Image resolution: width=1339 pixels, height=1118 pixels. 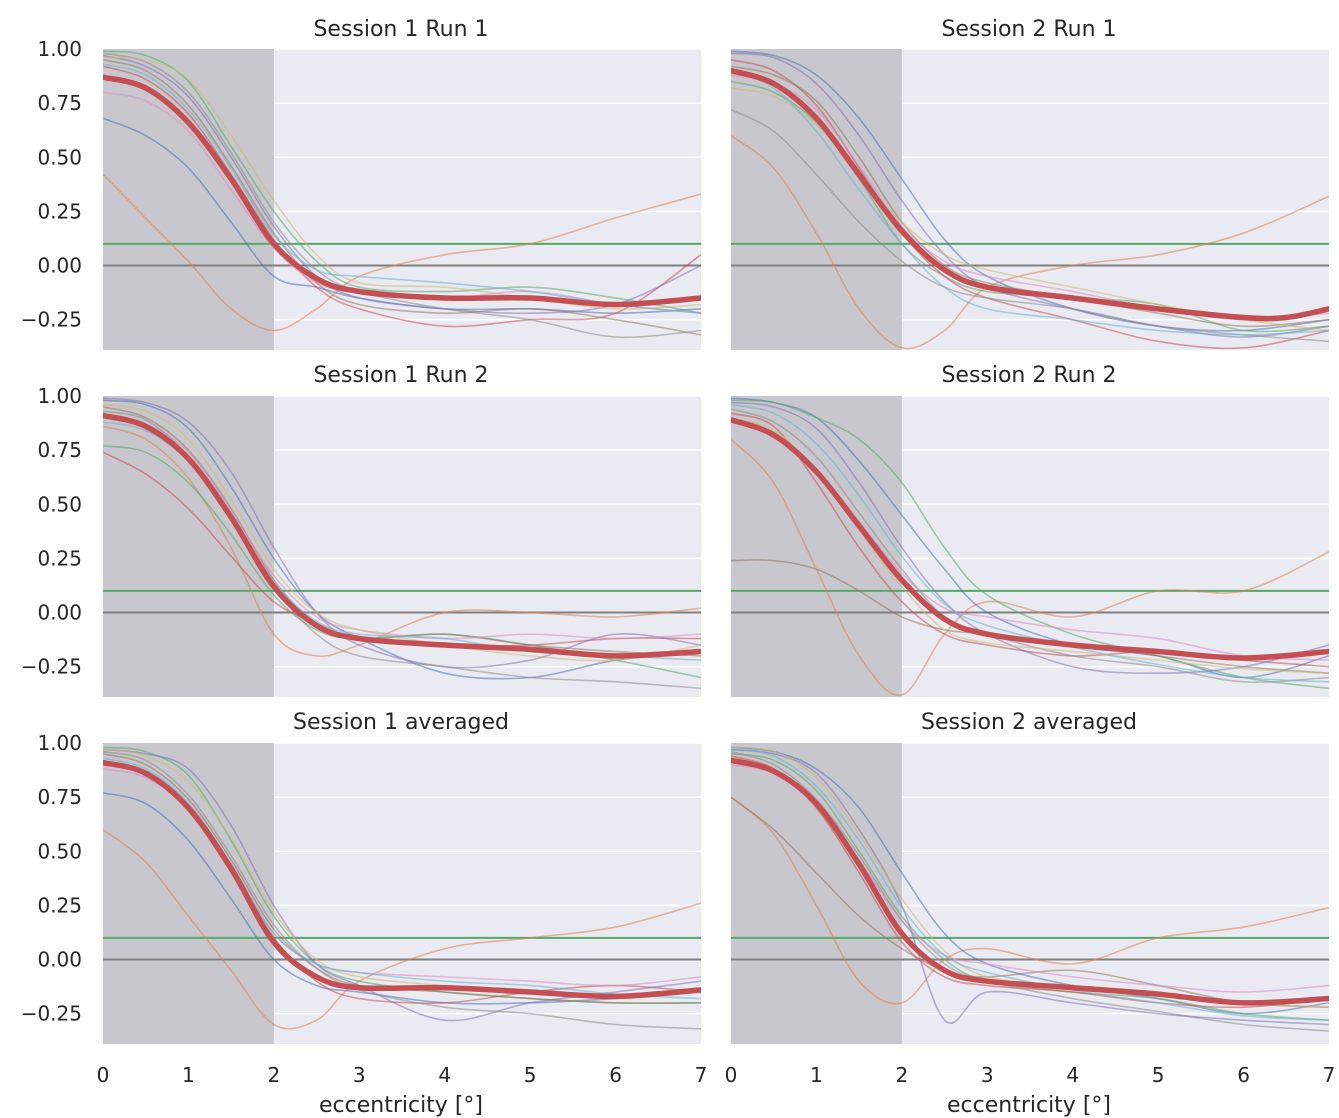 What do you see at coordinates (1029, 722) in the screenshot?
I see `panel-title: Session 2 averaged` at bounding box center [1029, 722].